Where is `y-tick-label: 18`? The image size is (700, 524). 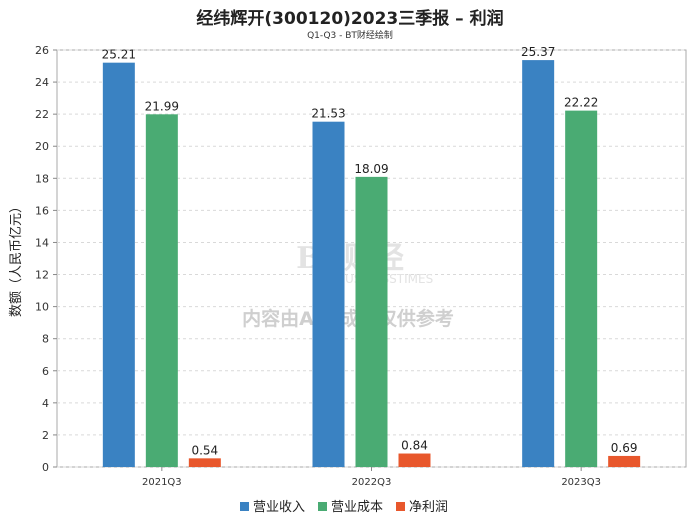
y-tick-label: 18 is located at coordinates (42, 178).